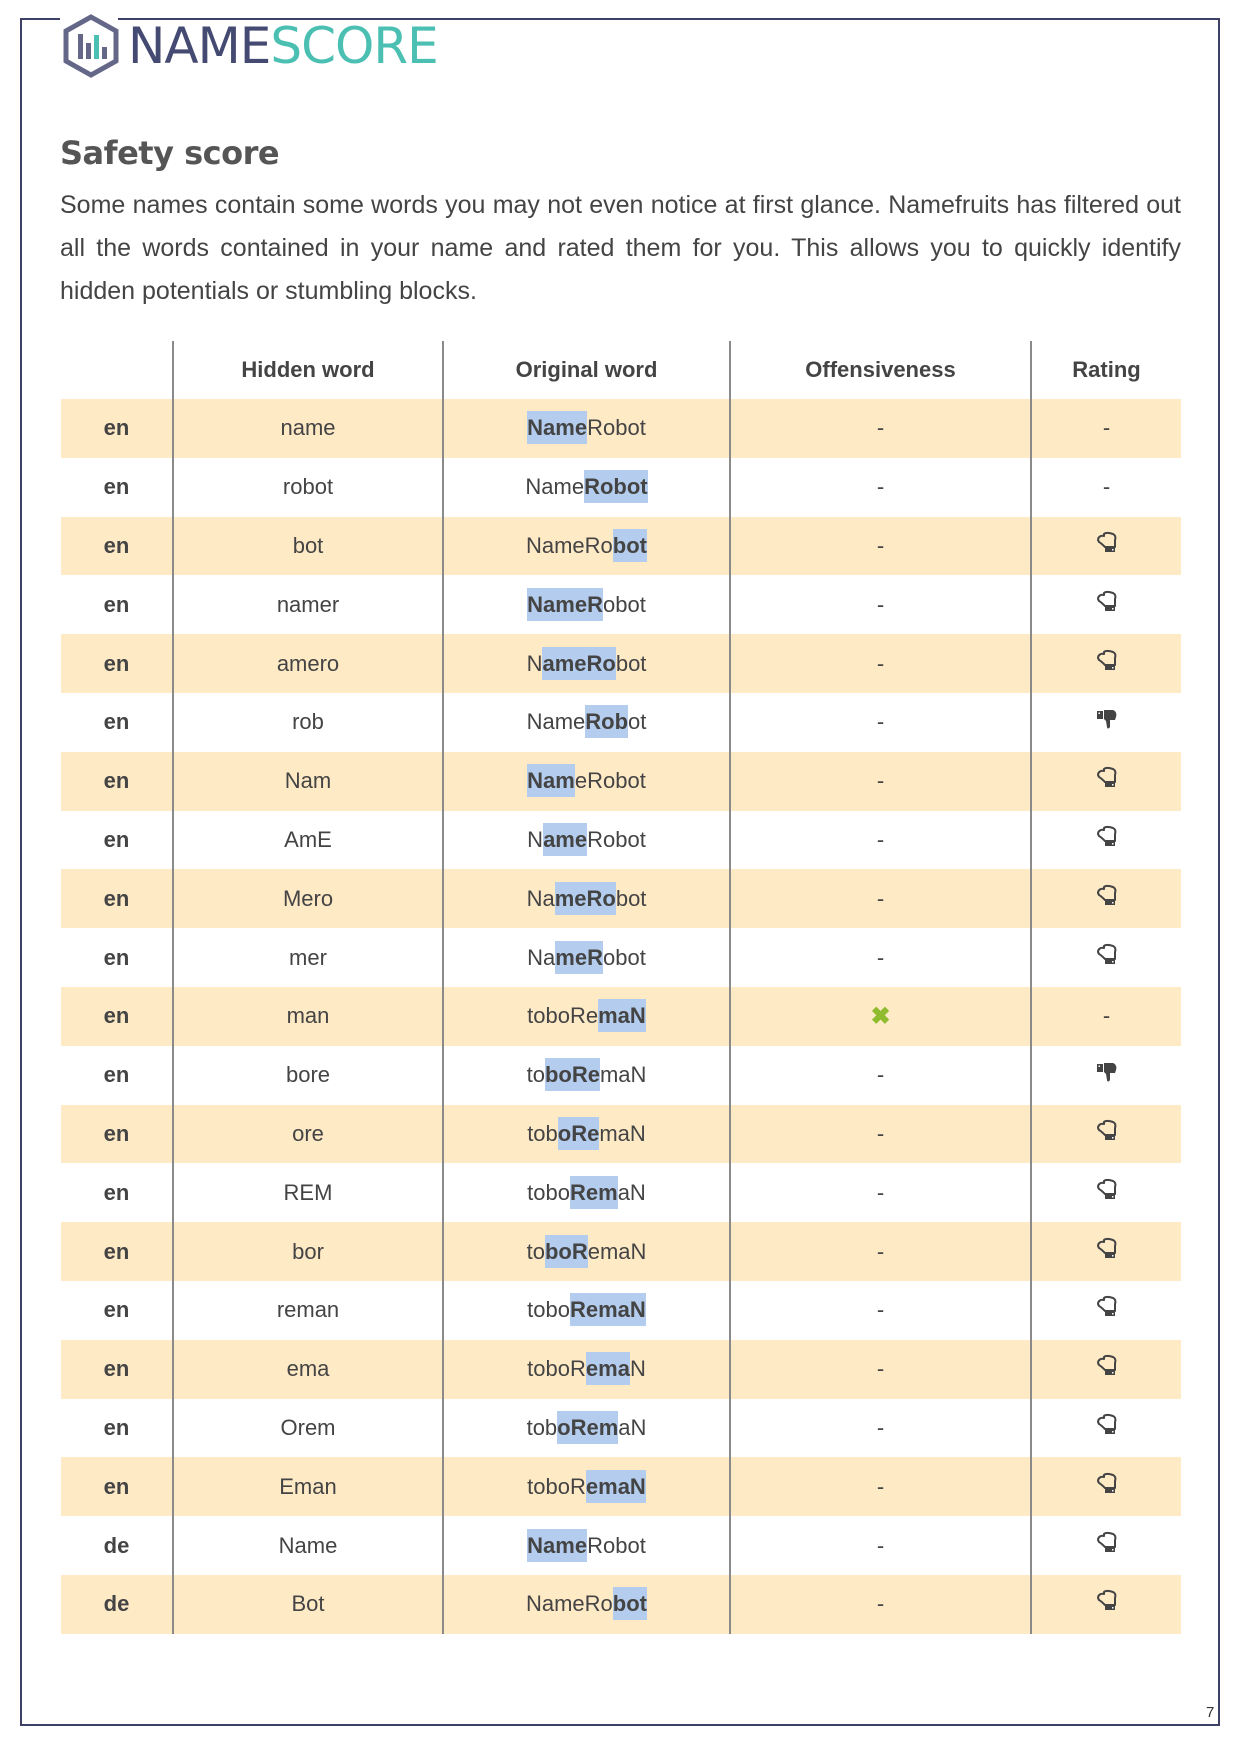 The height and width of the screenshot is (1755, 1240). What do you see at coordinates (621, 487) in the screenshot?
I see `table-row: en robot NameRobot - -` at bounding box center [621, 487].